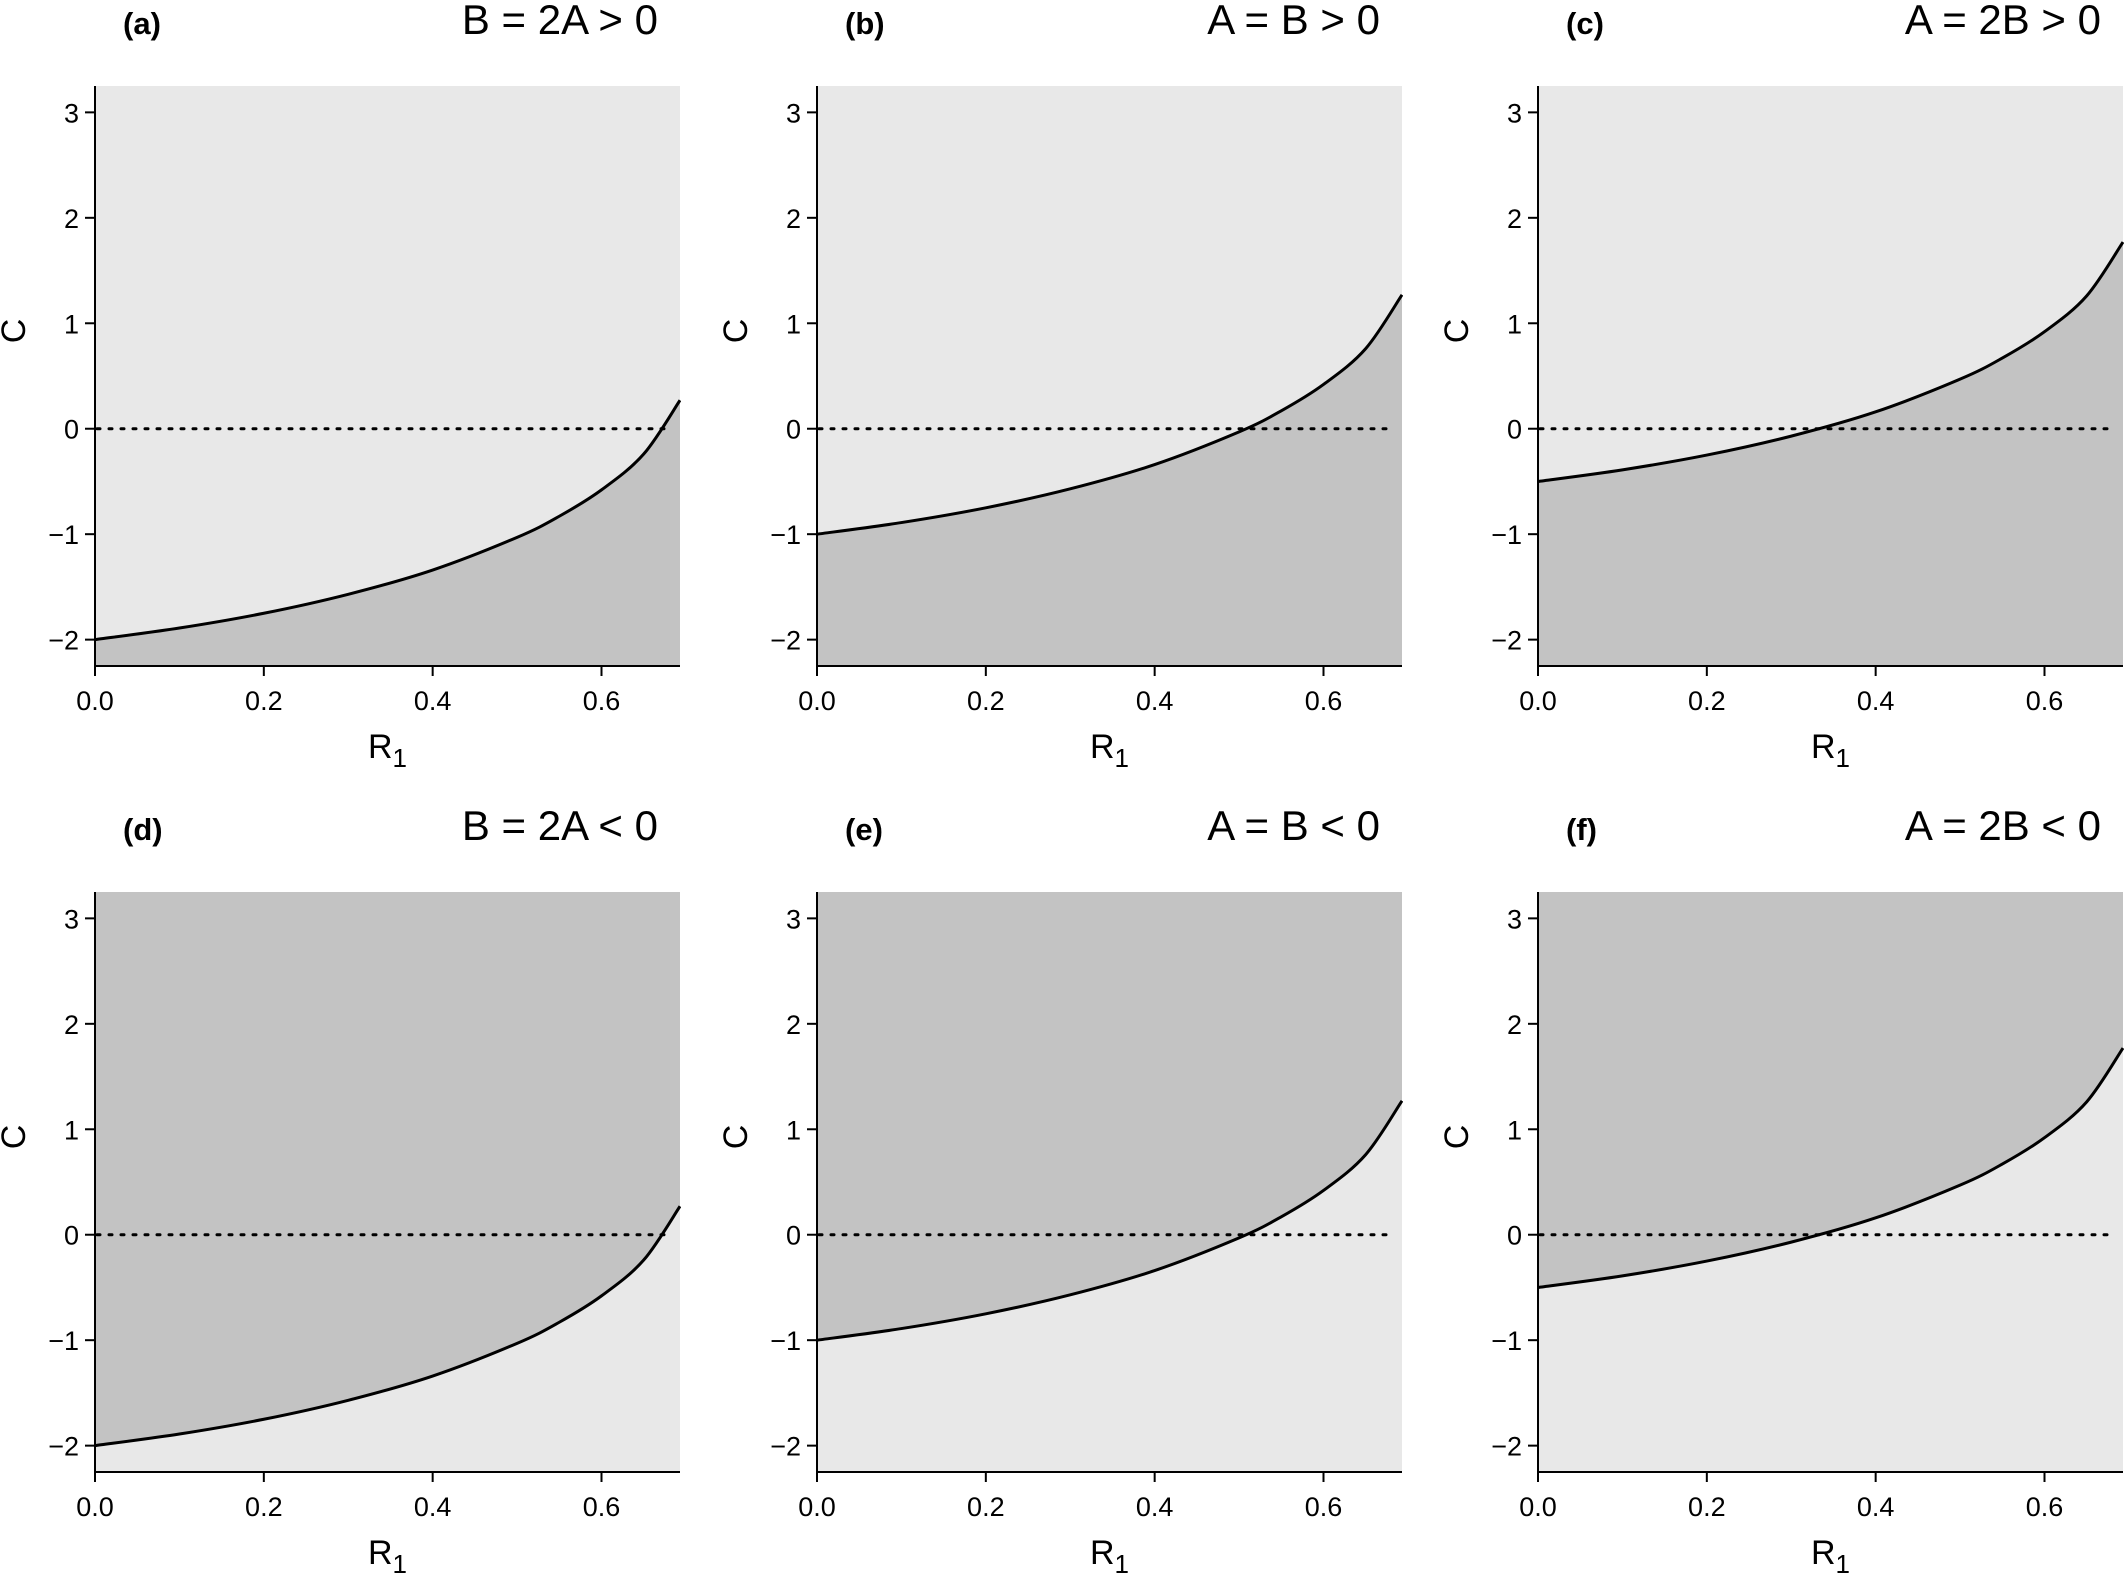 This screenshot has height=1585, width=2128. Describe the element at coordinates (865, 23) in the screenshot. I see `panel-label: (b)` at that location.